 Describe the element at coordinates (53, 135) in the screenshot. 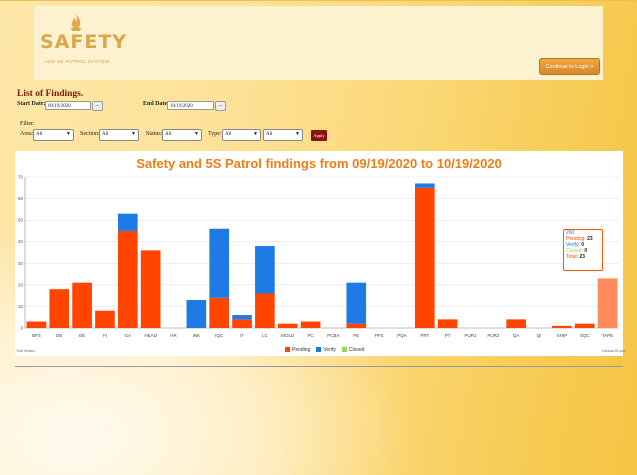

I see `area-select: All ▼` at that location.